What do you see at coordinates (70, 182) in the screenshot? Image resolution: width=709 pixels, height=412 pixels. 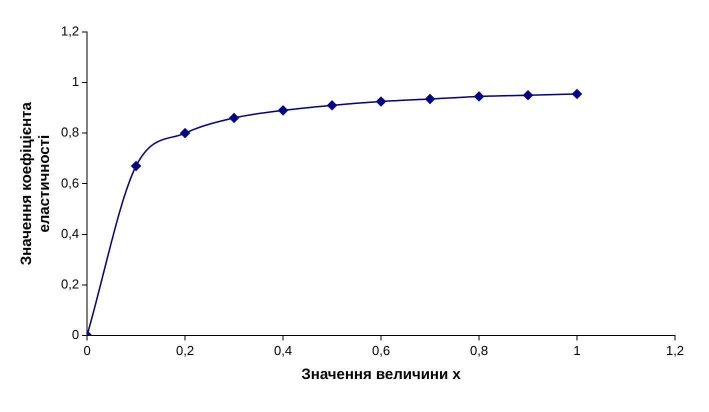 I see `y-tick-label: 0,6` at bounding box center [70, 182].